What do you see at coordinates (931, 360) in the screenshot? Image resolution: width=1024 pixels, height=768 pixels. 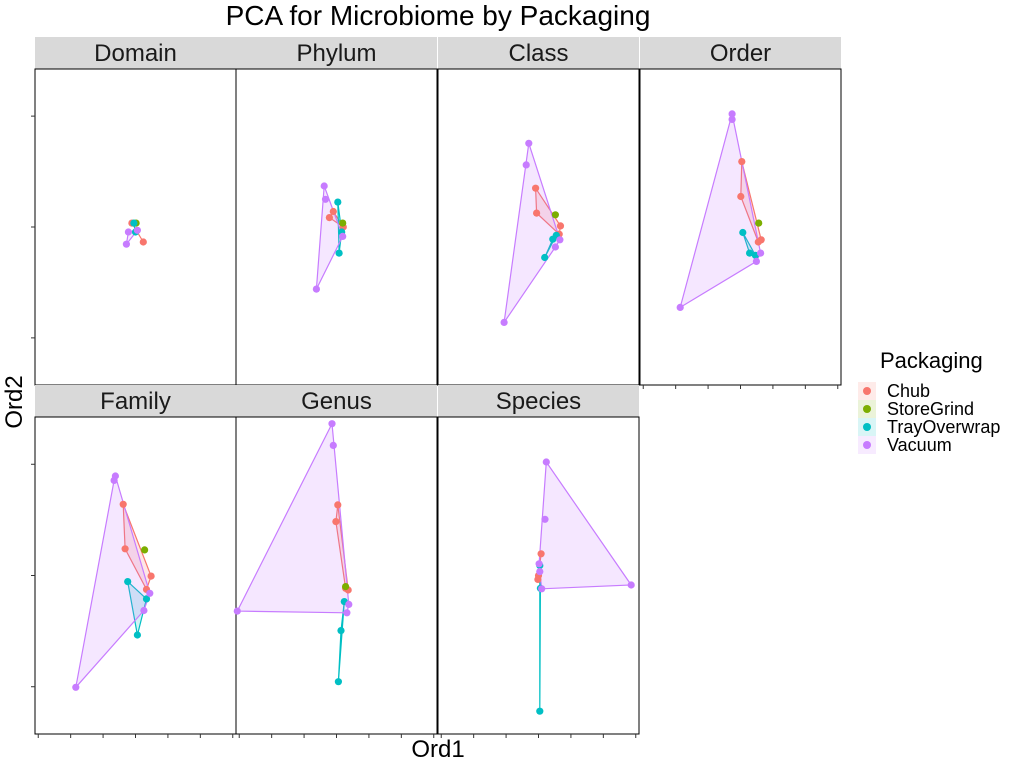 I see `legend-title: Packaging` at bounding box center [931, 360].